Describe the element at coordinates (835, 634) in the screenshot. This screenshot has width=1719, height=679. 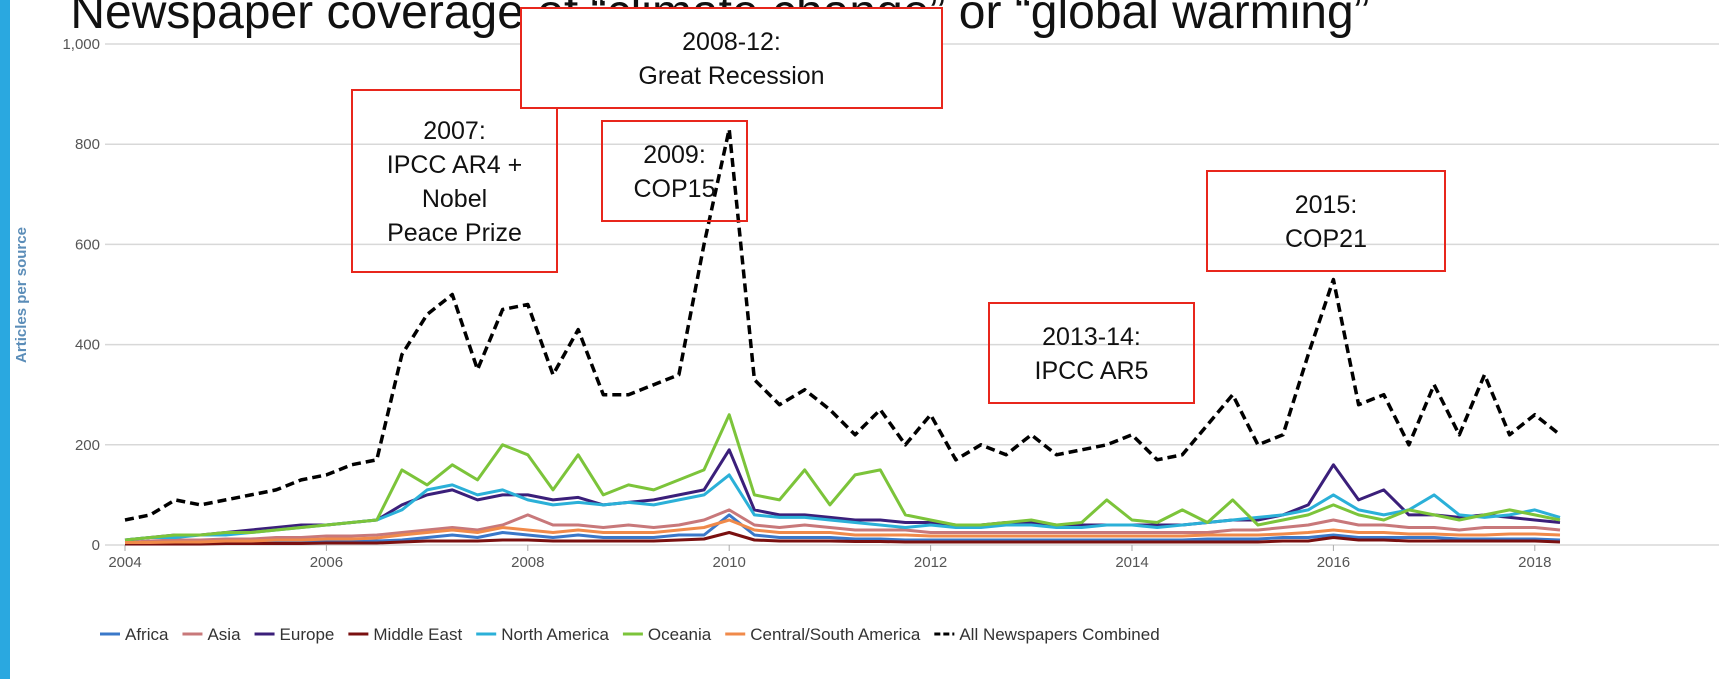
I see `legend-label: Central/South America` at that location.